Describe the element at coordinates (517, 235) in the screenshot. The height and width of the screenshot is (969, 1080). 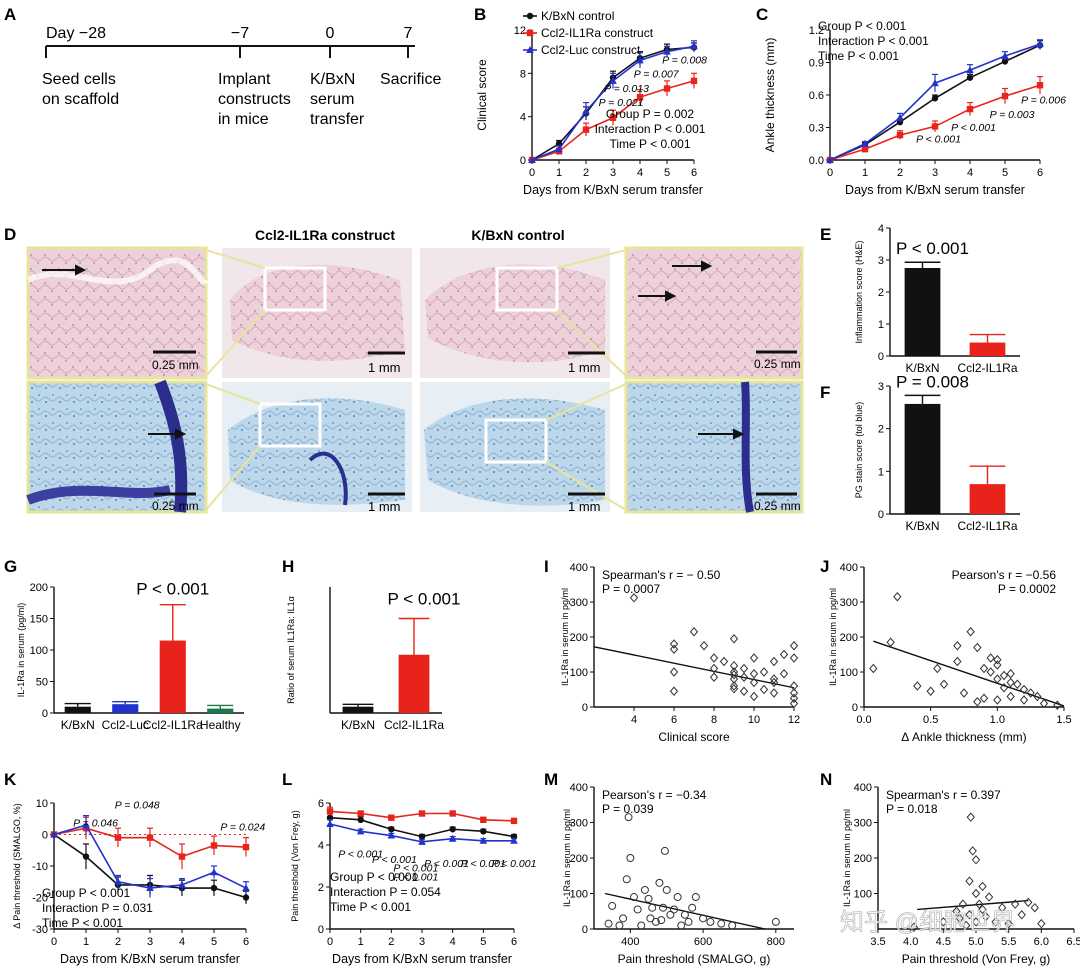
I see `histology-title-kbxn: K/BxN control` at that location.